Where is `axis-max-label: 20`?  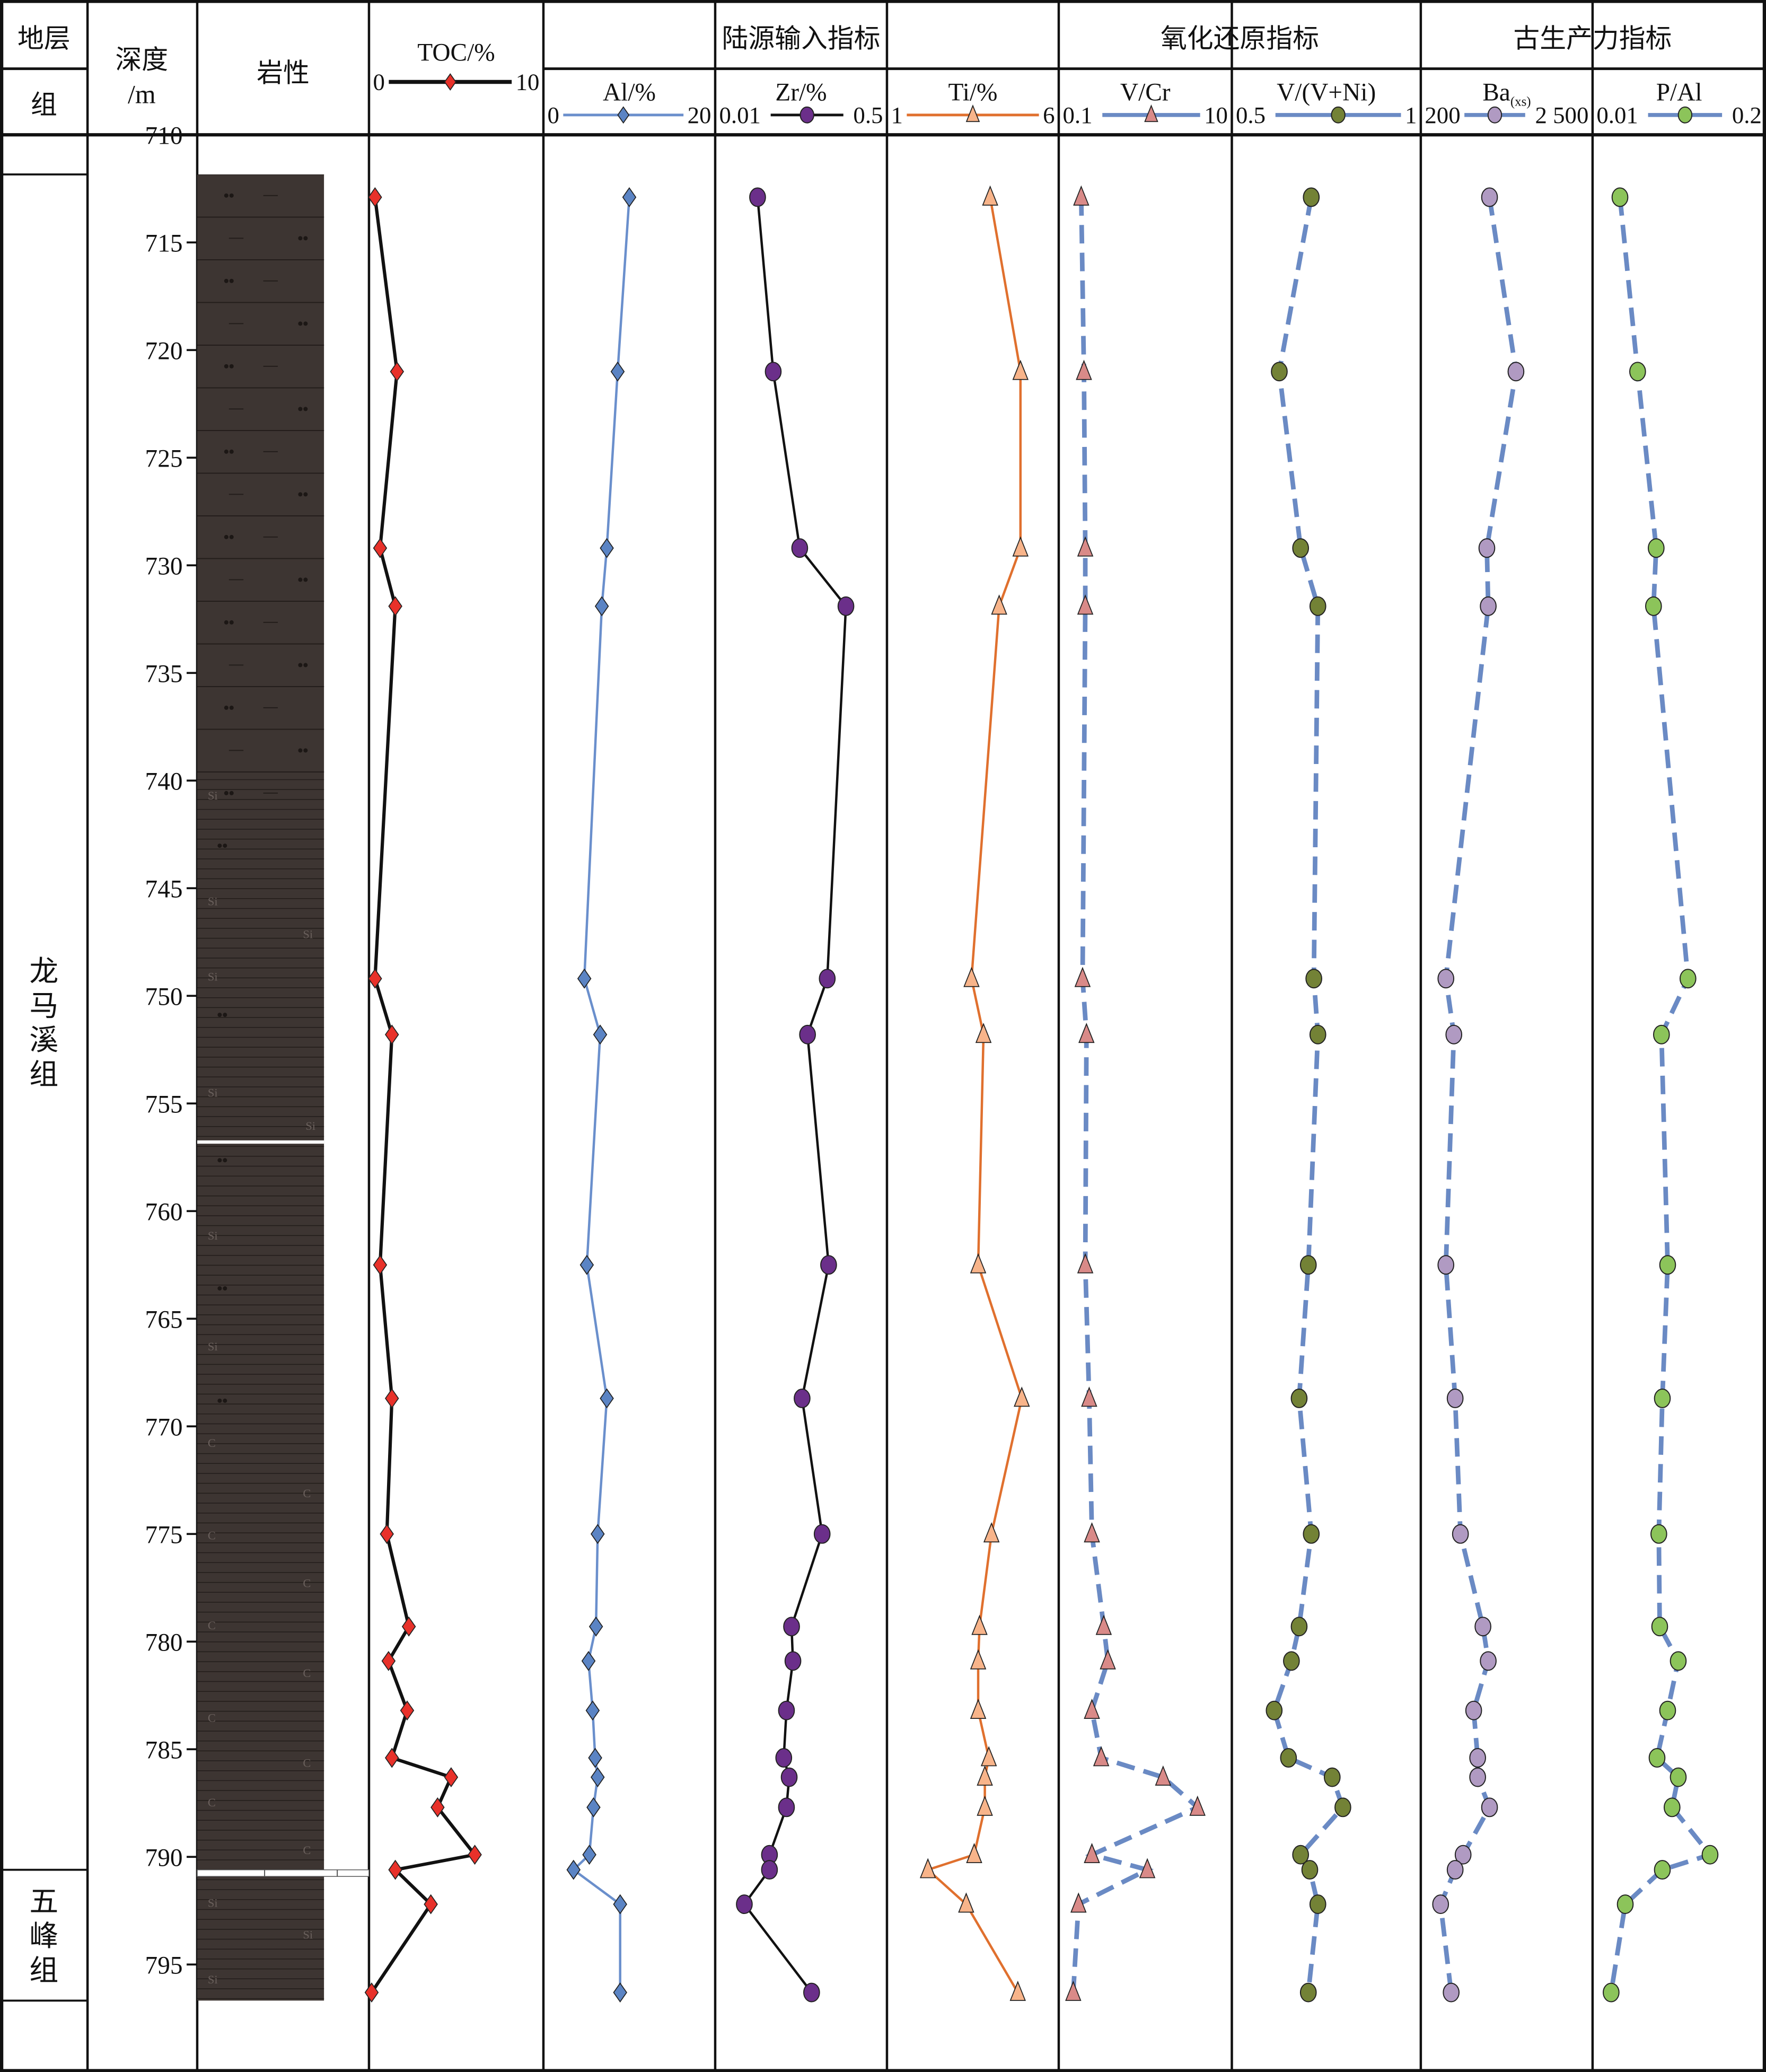
axis-max-label: 20 is located at coordinates (699, 115).